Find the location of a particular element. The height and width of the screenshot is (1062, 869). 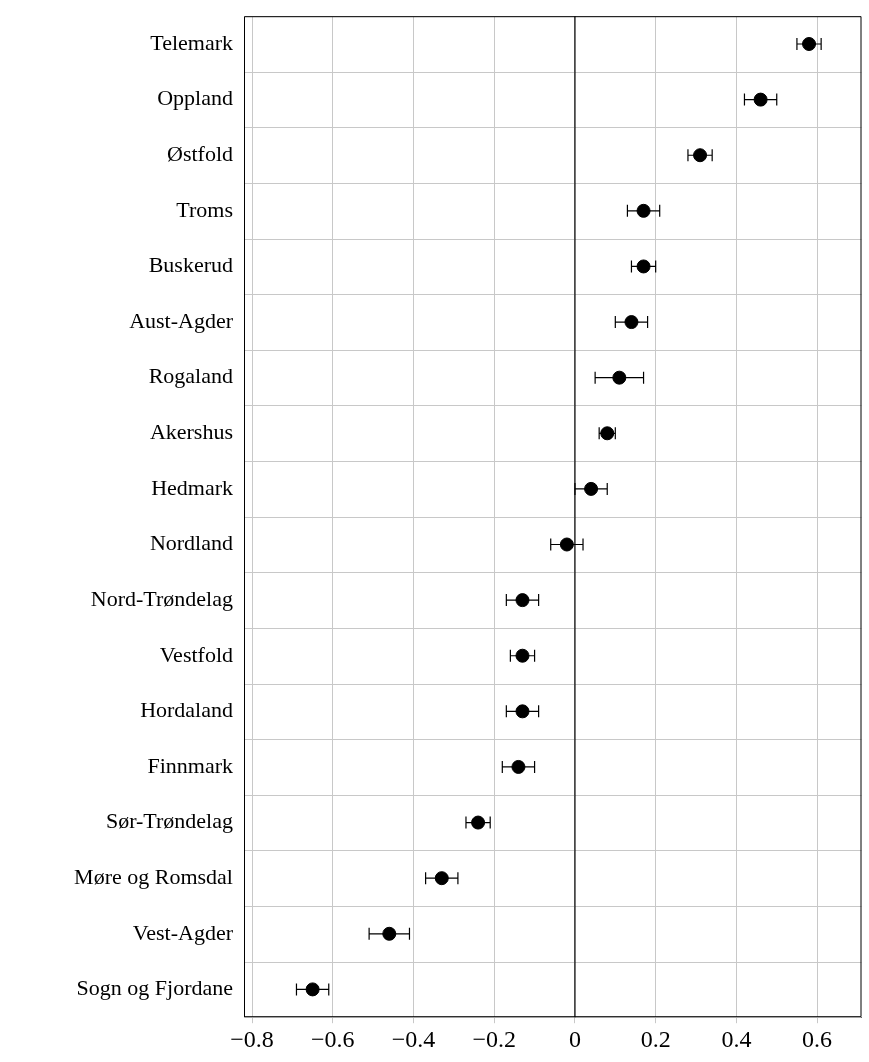

x-tick-label: 0.6 is located at coordinates (817, 1038).